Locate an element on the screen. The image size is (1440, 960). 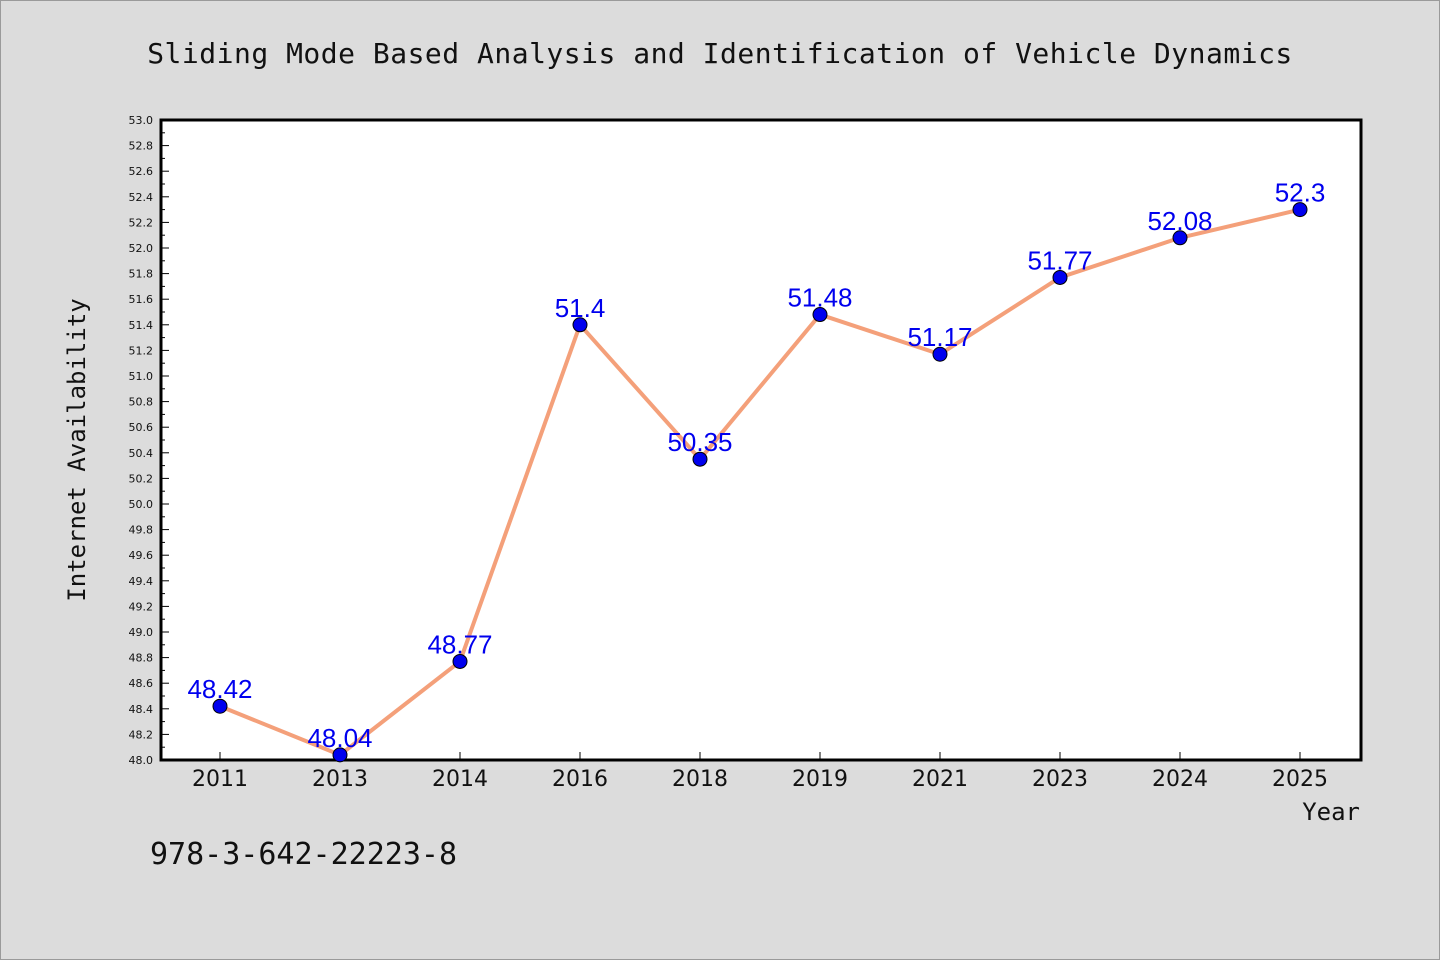
y-tick-label: 50.8 is located at coordinates (141, 402).